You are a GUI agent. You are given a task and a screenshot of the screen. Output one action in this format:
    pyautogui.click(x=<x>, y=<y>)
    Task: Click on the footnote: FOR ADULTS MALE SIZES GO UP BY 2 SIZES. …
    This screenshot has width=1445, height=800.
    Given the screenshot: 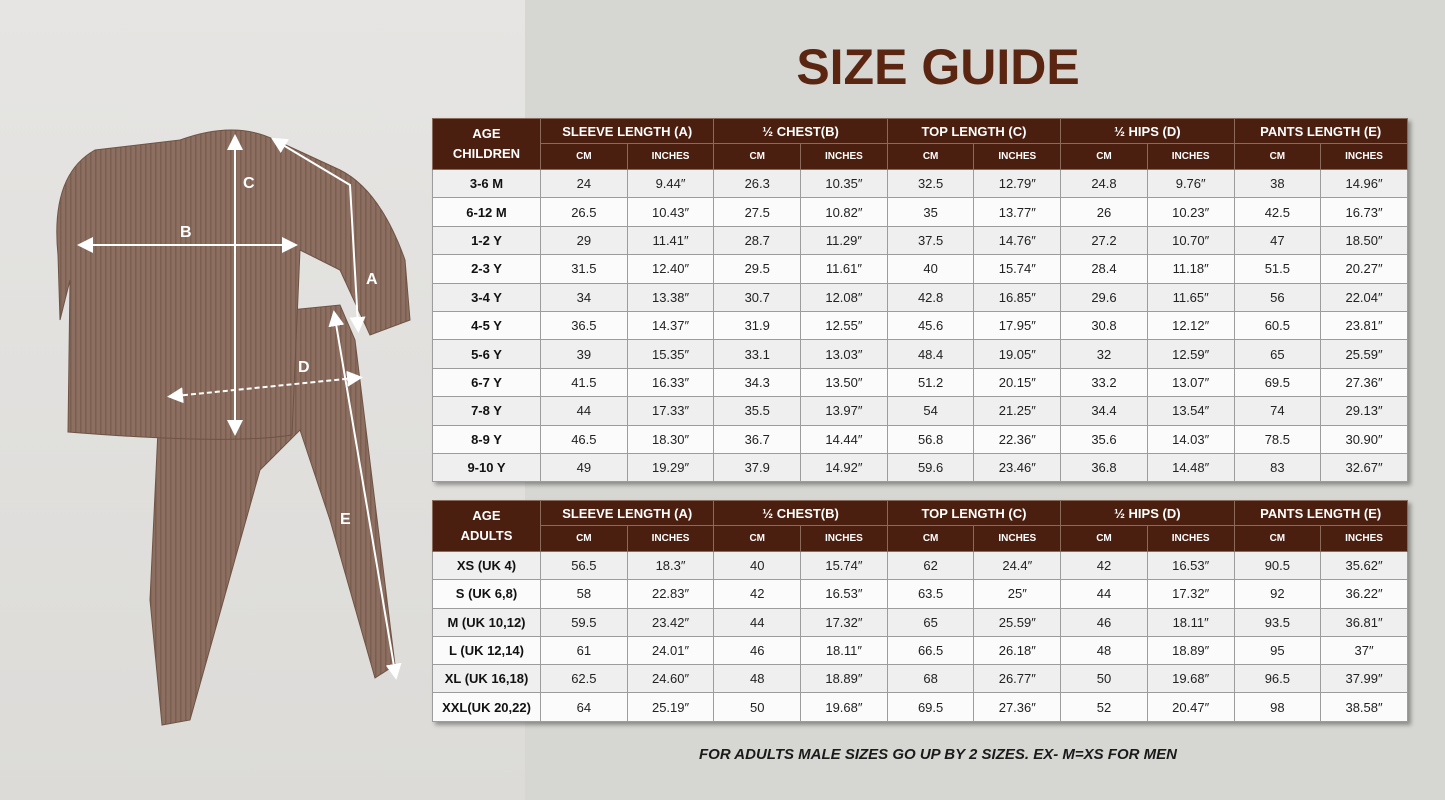 What is the action you would take?
    pyautogui.click(x=938, y=754)
    